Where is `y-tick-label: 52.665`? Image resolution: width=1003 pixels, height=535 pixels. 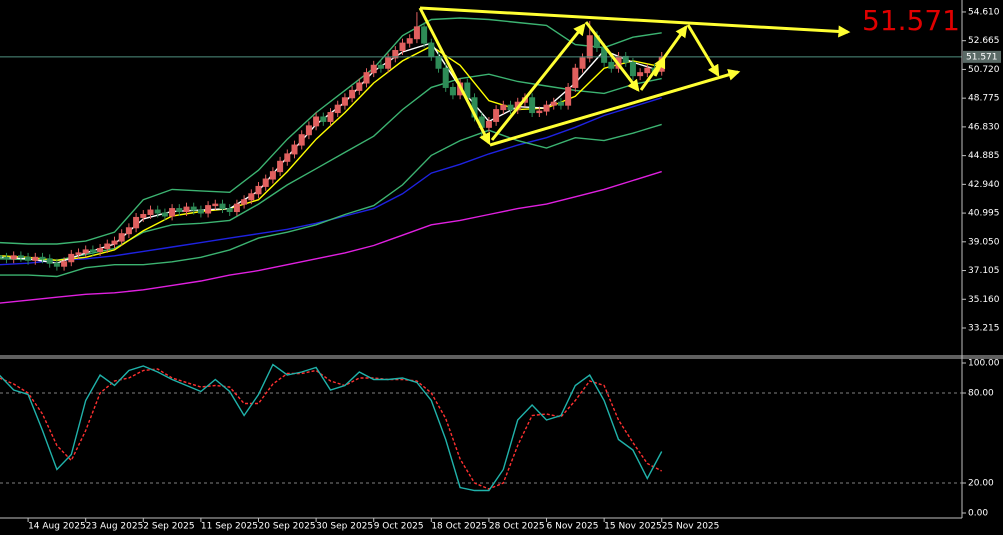 y-tick-label: 52.665 is located at coordinates (984, 41).